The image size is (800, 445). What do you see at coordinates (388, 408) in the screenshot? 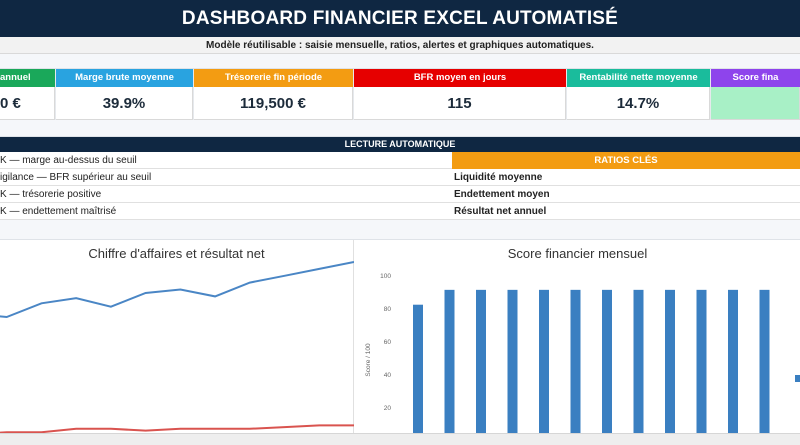
I see `y-tick-label: 20` at bounding box center [388, 408].